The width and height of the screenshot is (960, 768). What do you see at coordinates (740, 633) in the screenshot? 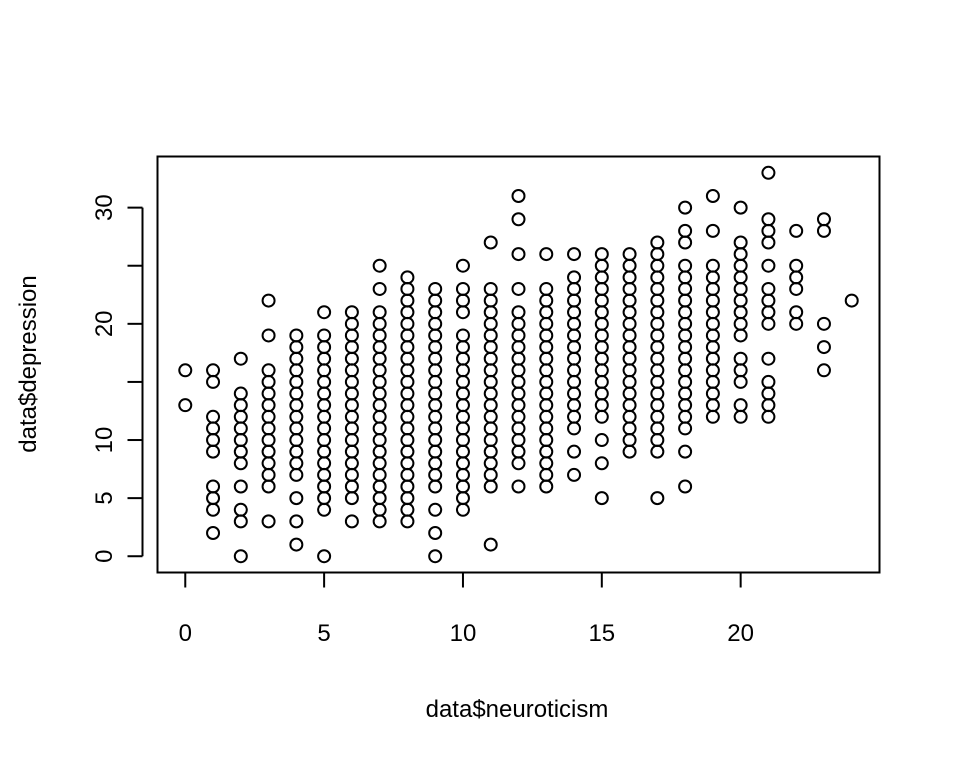
I see `x-tick-label: 20` at bounding box center [740, 633].